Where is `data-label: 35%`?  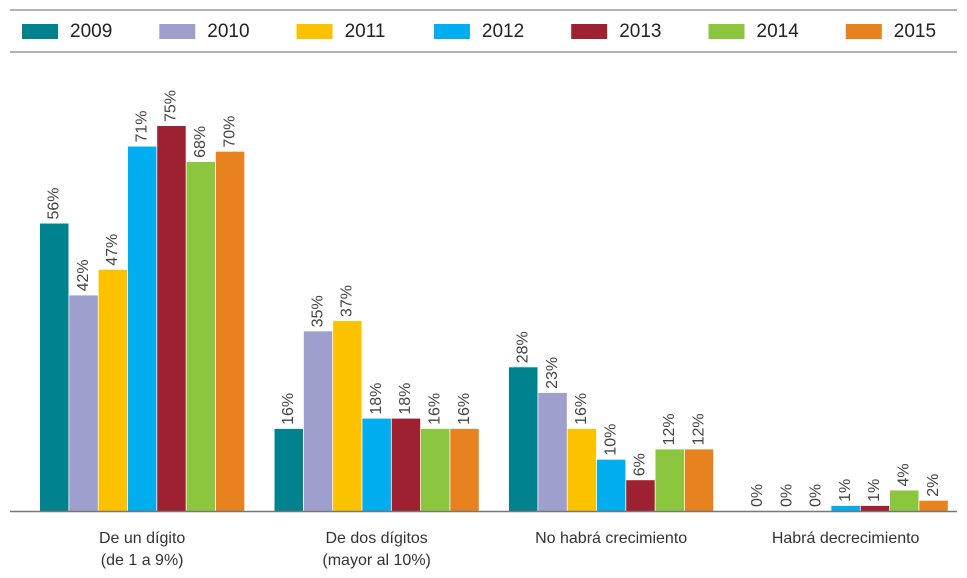 data-label: 35% is located at coordinates (317, 311).